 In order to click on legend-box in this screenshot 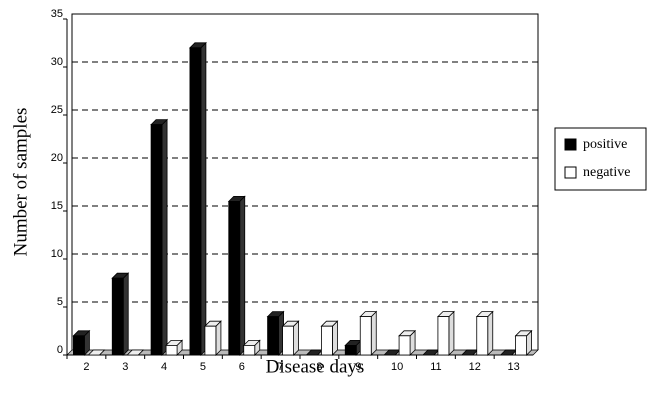, I will do `click(600, 159)`.